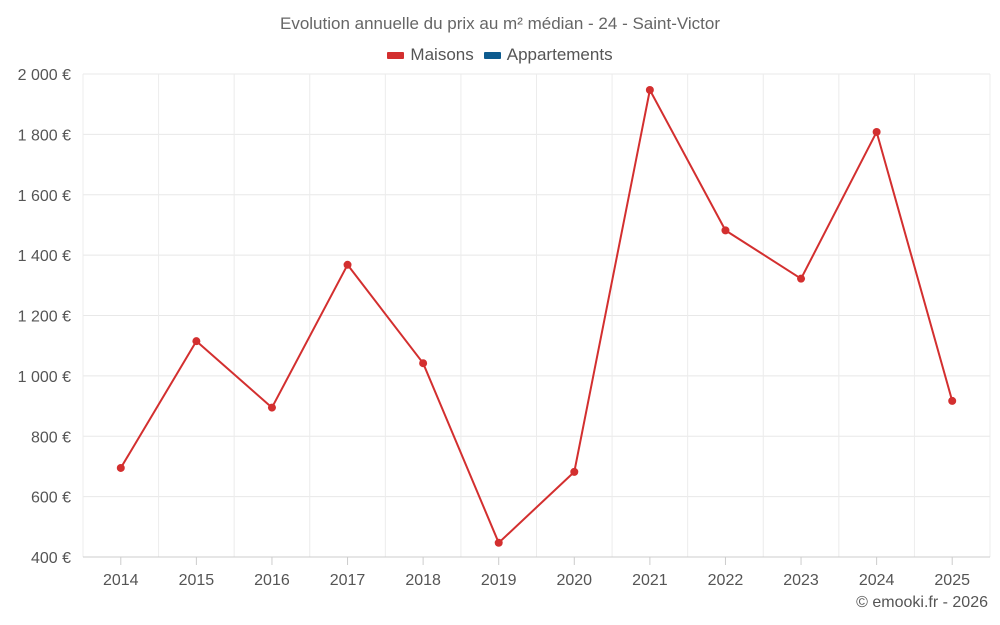  What do you see at coordinates (347, 264) in the screenshot?
I see `data-point-2017` at bounding box center [347, 264].